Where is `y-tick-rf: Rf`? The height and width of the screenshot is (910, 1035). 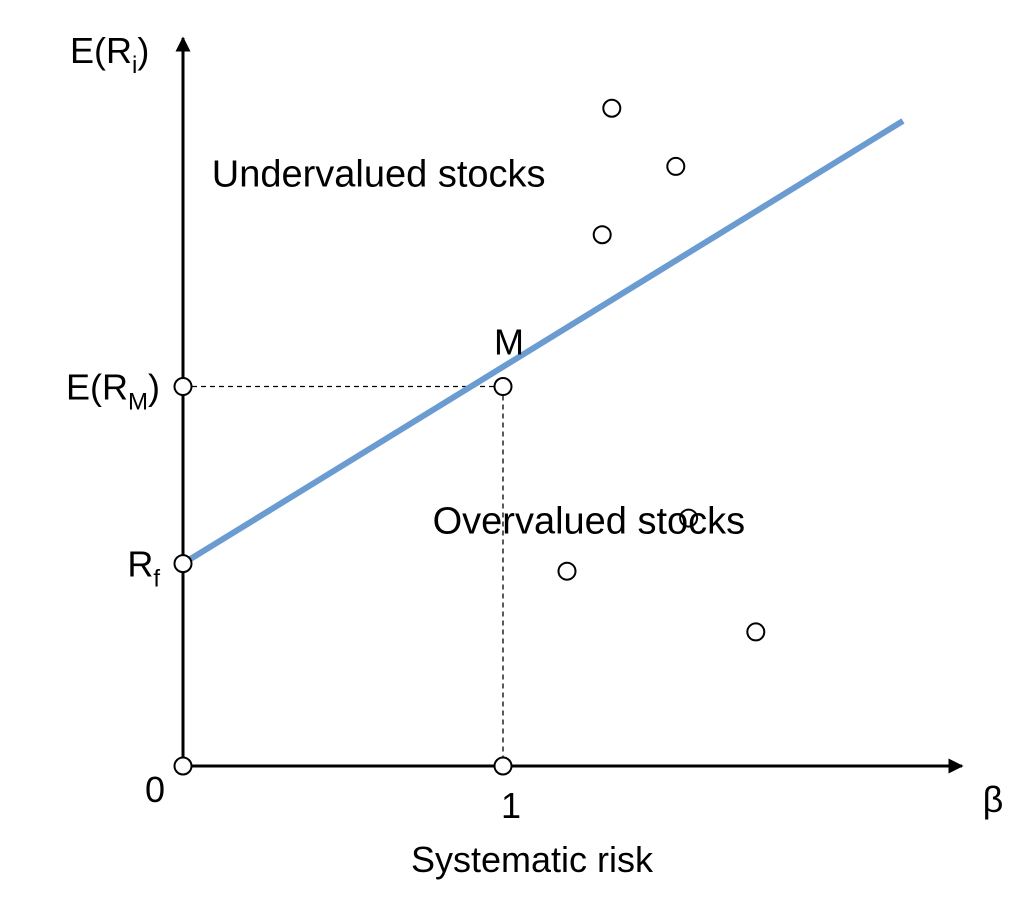 y-tick-rf: Rf is located at coordinates (143, 568).